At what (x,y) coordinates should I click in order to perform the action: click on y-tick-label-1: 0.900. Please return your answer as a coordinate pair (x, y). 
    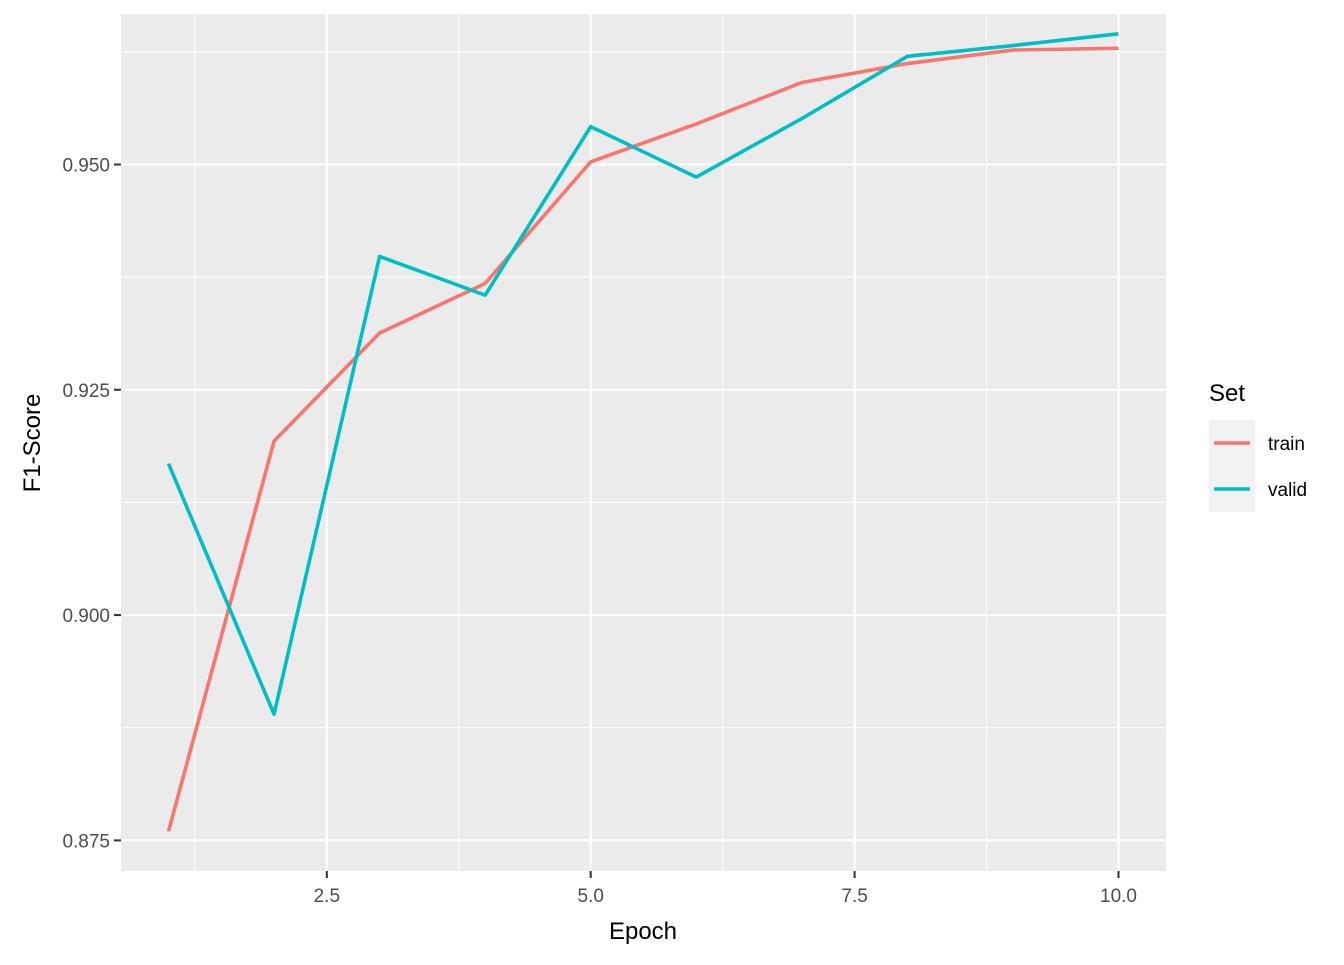
    Looking at the image, I should click on (86, 616).